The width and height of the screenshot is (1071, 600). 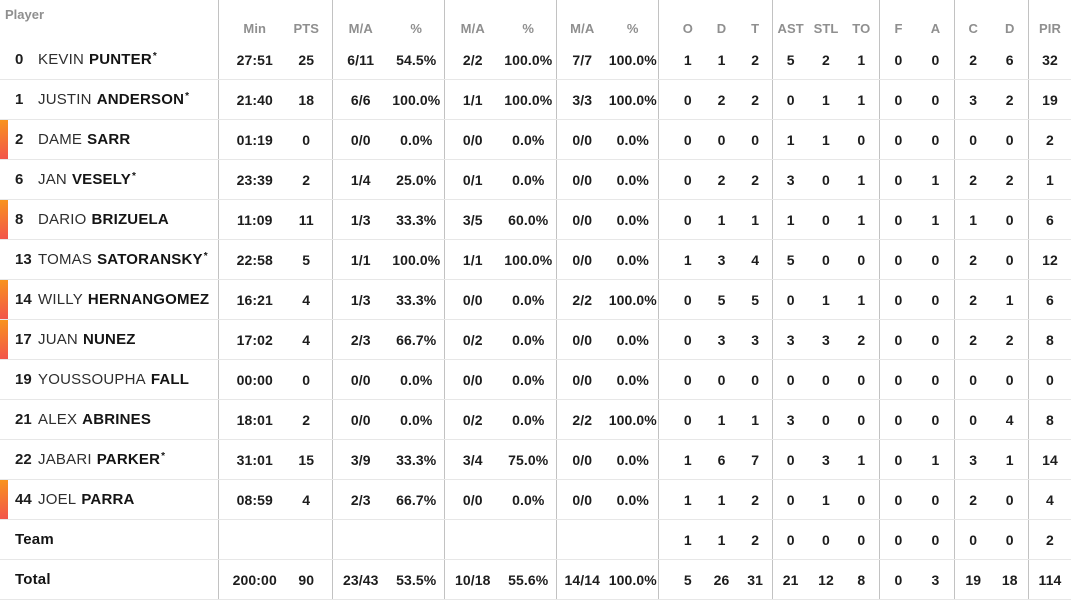 I want to click on three-point-cell: 0/2 0.0%, so click(x=500, y=339).